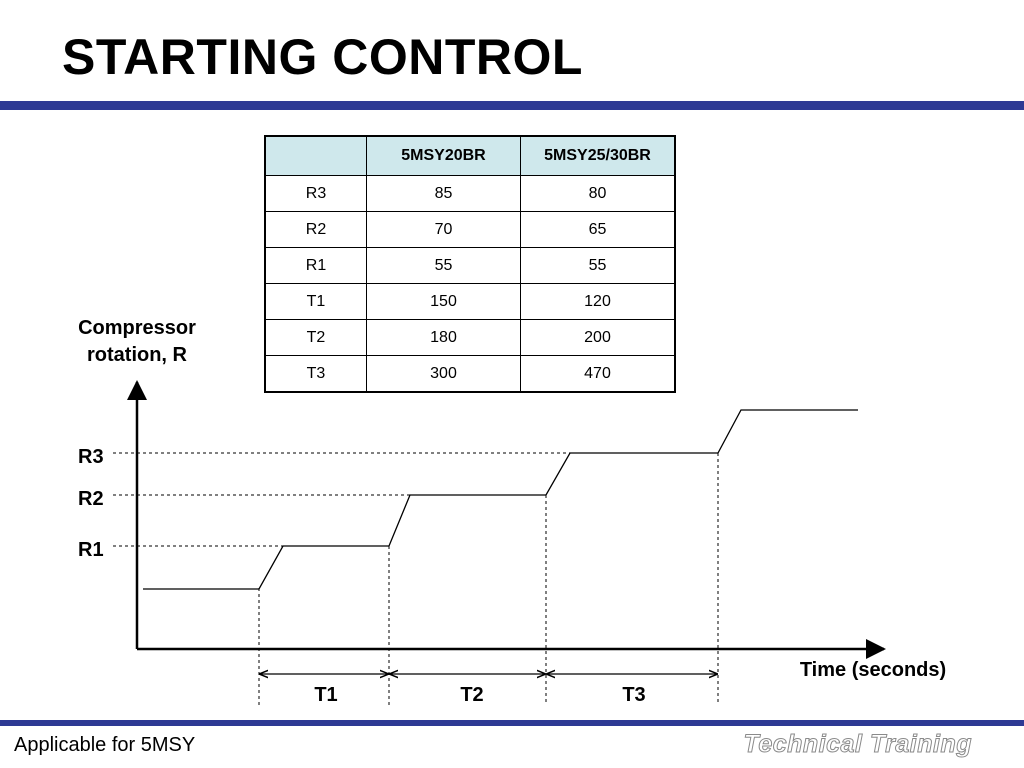 The height and width of the screenshot is (768, 1024). I want to click on y-axis-label-line1: Compressor, so click(137, 328).